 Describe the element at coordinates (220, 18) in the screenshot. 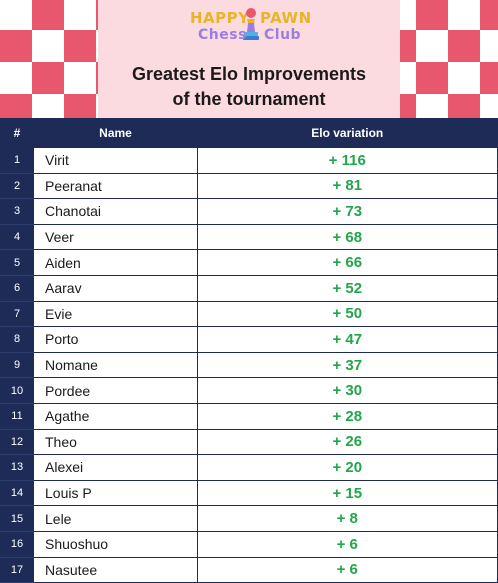

I see `logo-word-happy: HAPPY` at that location.